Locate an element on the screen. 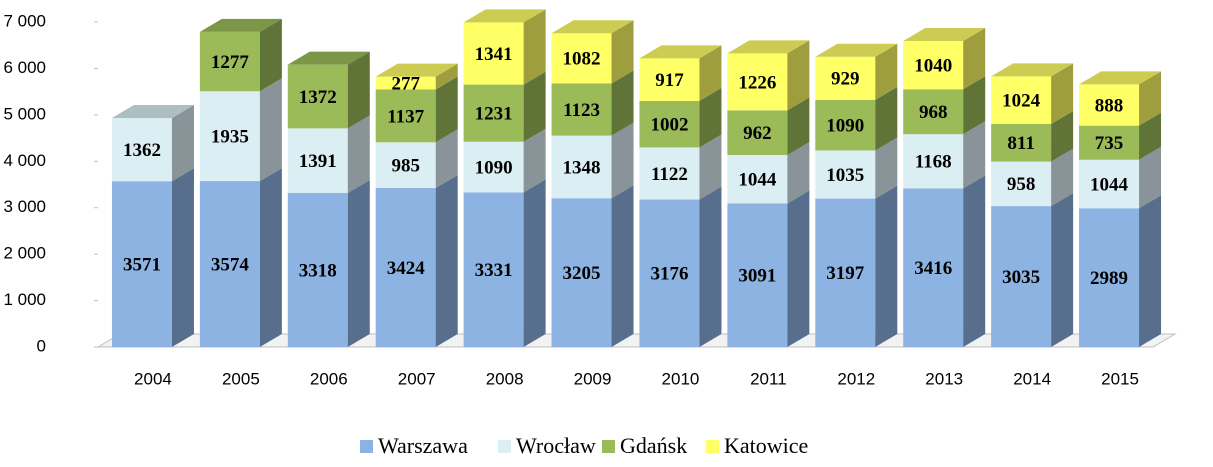 This screenshot has height=467, width=1213. data-label: 968 is located at coordinates (933, 112).